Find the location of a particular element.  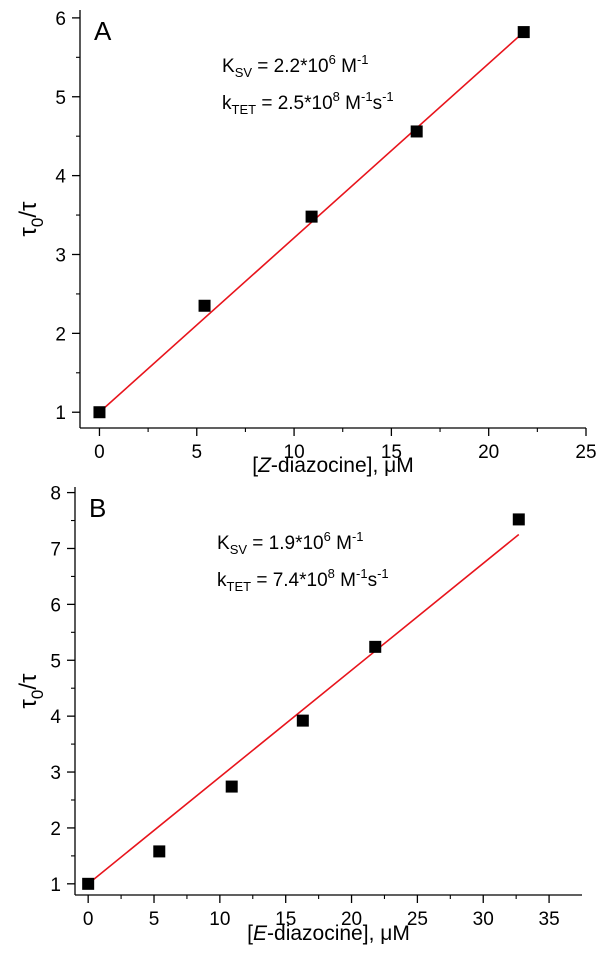

y-tick-label: 7 is located at coordinates (55, 549).